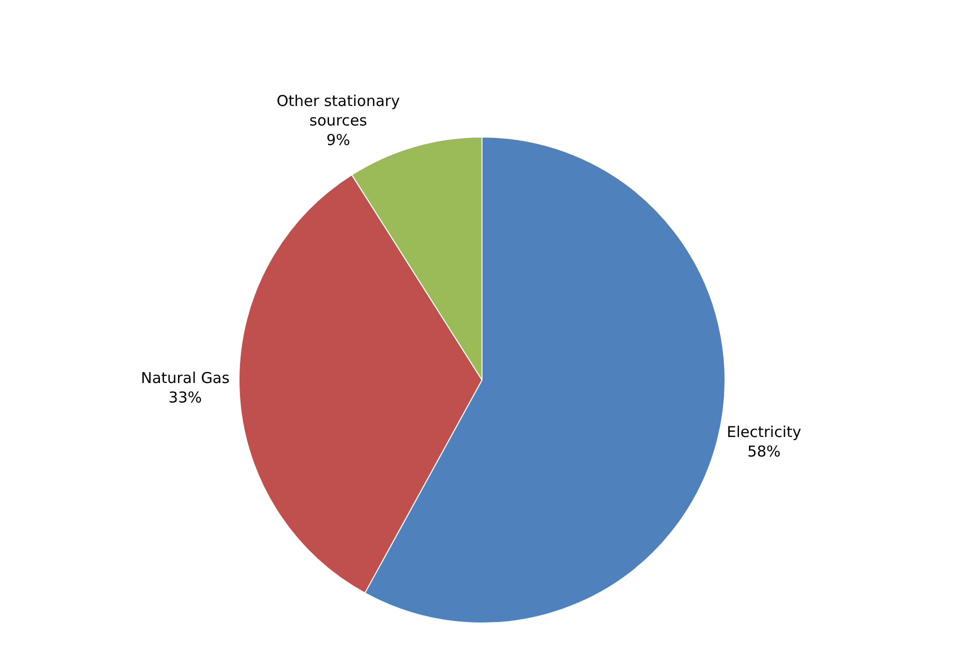 The height and width of the screenshot is (664, 971). Describe the element at coordinates (338, 111) in the screenshot. I see `slice-label: Other stationary sources` at that location.